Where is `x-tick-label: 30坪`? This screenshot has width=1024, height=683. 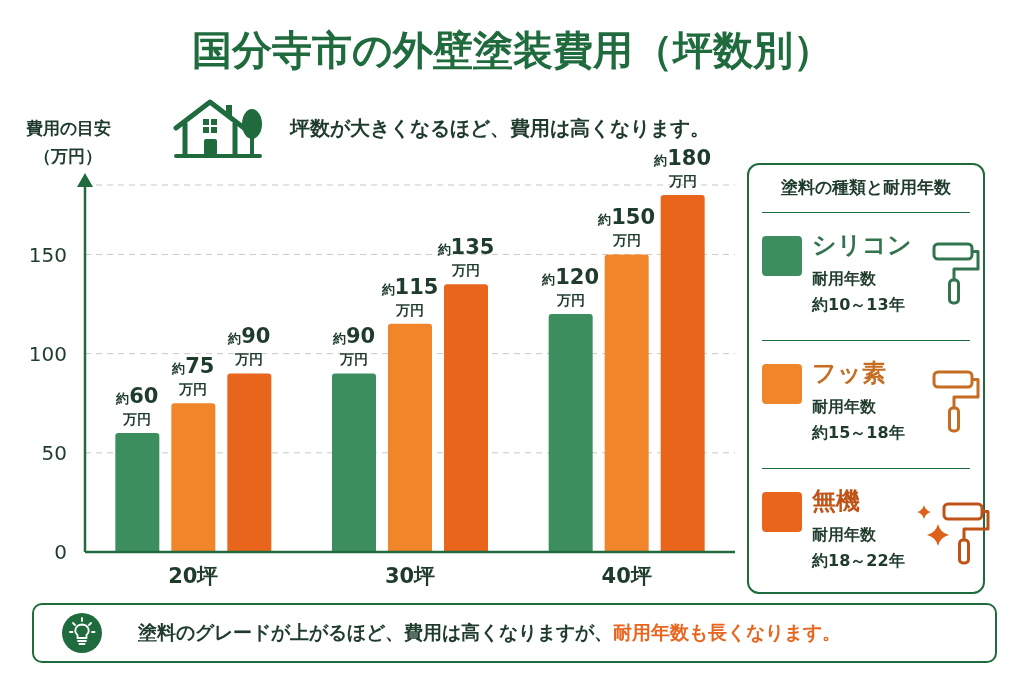
x-tick-label: 30坪 is located at coordinates (410, 575).